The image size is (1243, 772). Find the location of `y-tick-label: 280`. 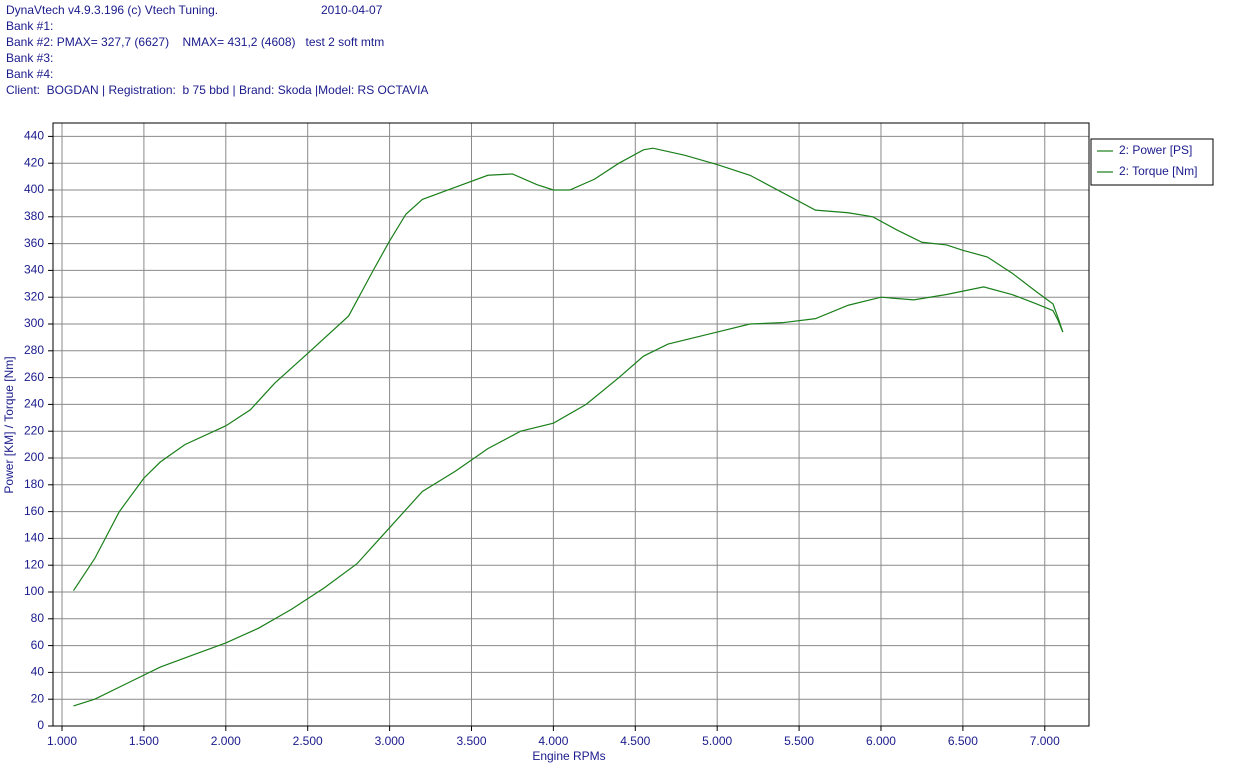

y-tick-label: 280 is located at coordinates (34, 350).